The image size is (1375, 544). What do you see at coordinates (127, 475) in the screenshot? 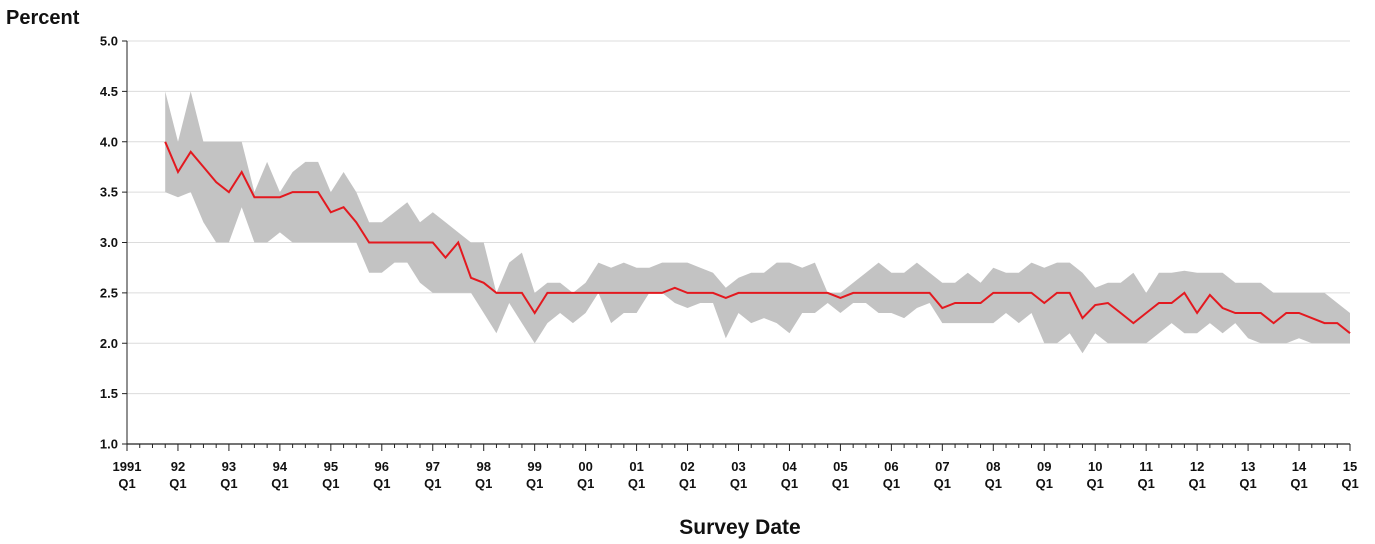
I see `x-tick-label: 1991 Q1` at bounding box center [127, 475].